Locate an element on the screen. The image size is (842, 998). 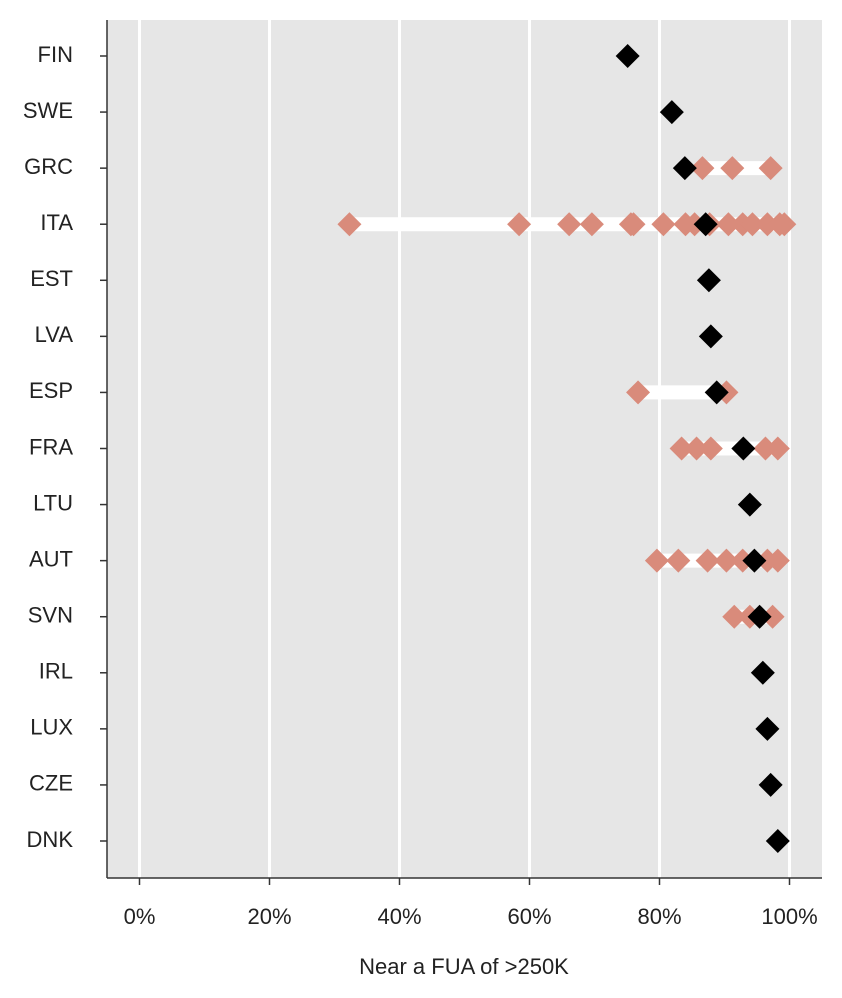
x-tick-label: 100% is located at coordinates (789, 916).